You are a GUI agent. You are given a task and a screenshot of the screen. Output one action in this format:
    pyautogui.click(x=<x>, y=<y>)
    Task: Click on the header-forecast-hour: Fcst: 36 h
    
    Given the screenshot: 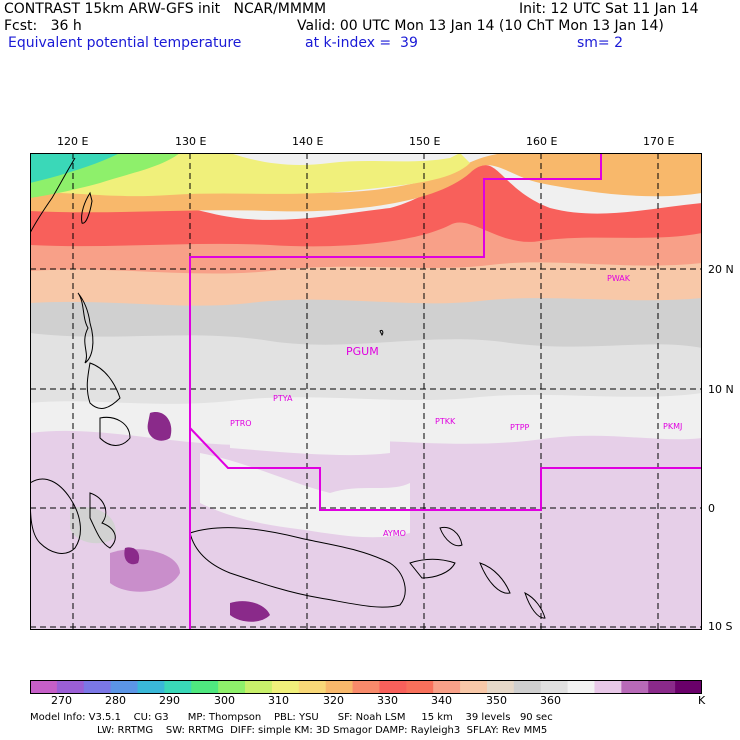 What is the action you would take?
    pyautogui.click(x=43, y=26)
    